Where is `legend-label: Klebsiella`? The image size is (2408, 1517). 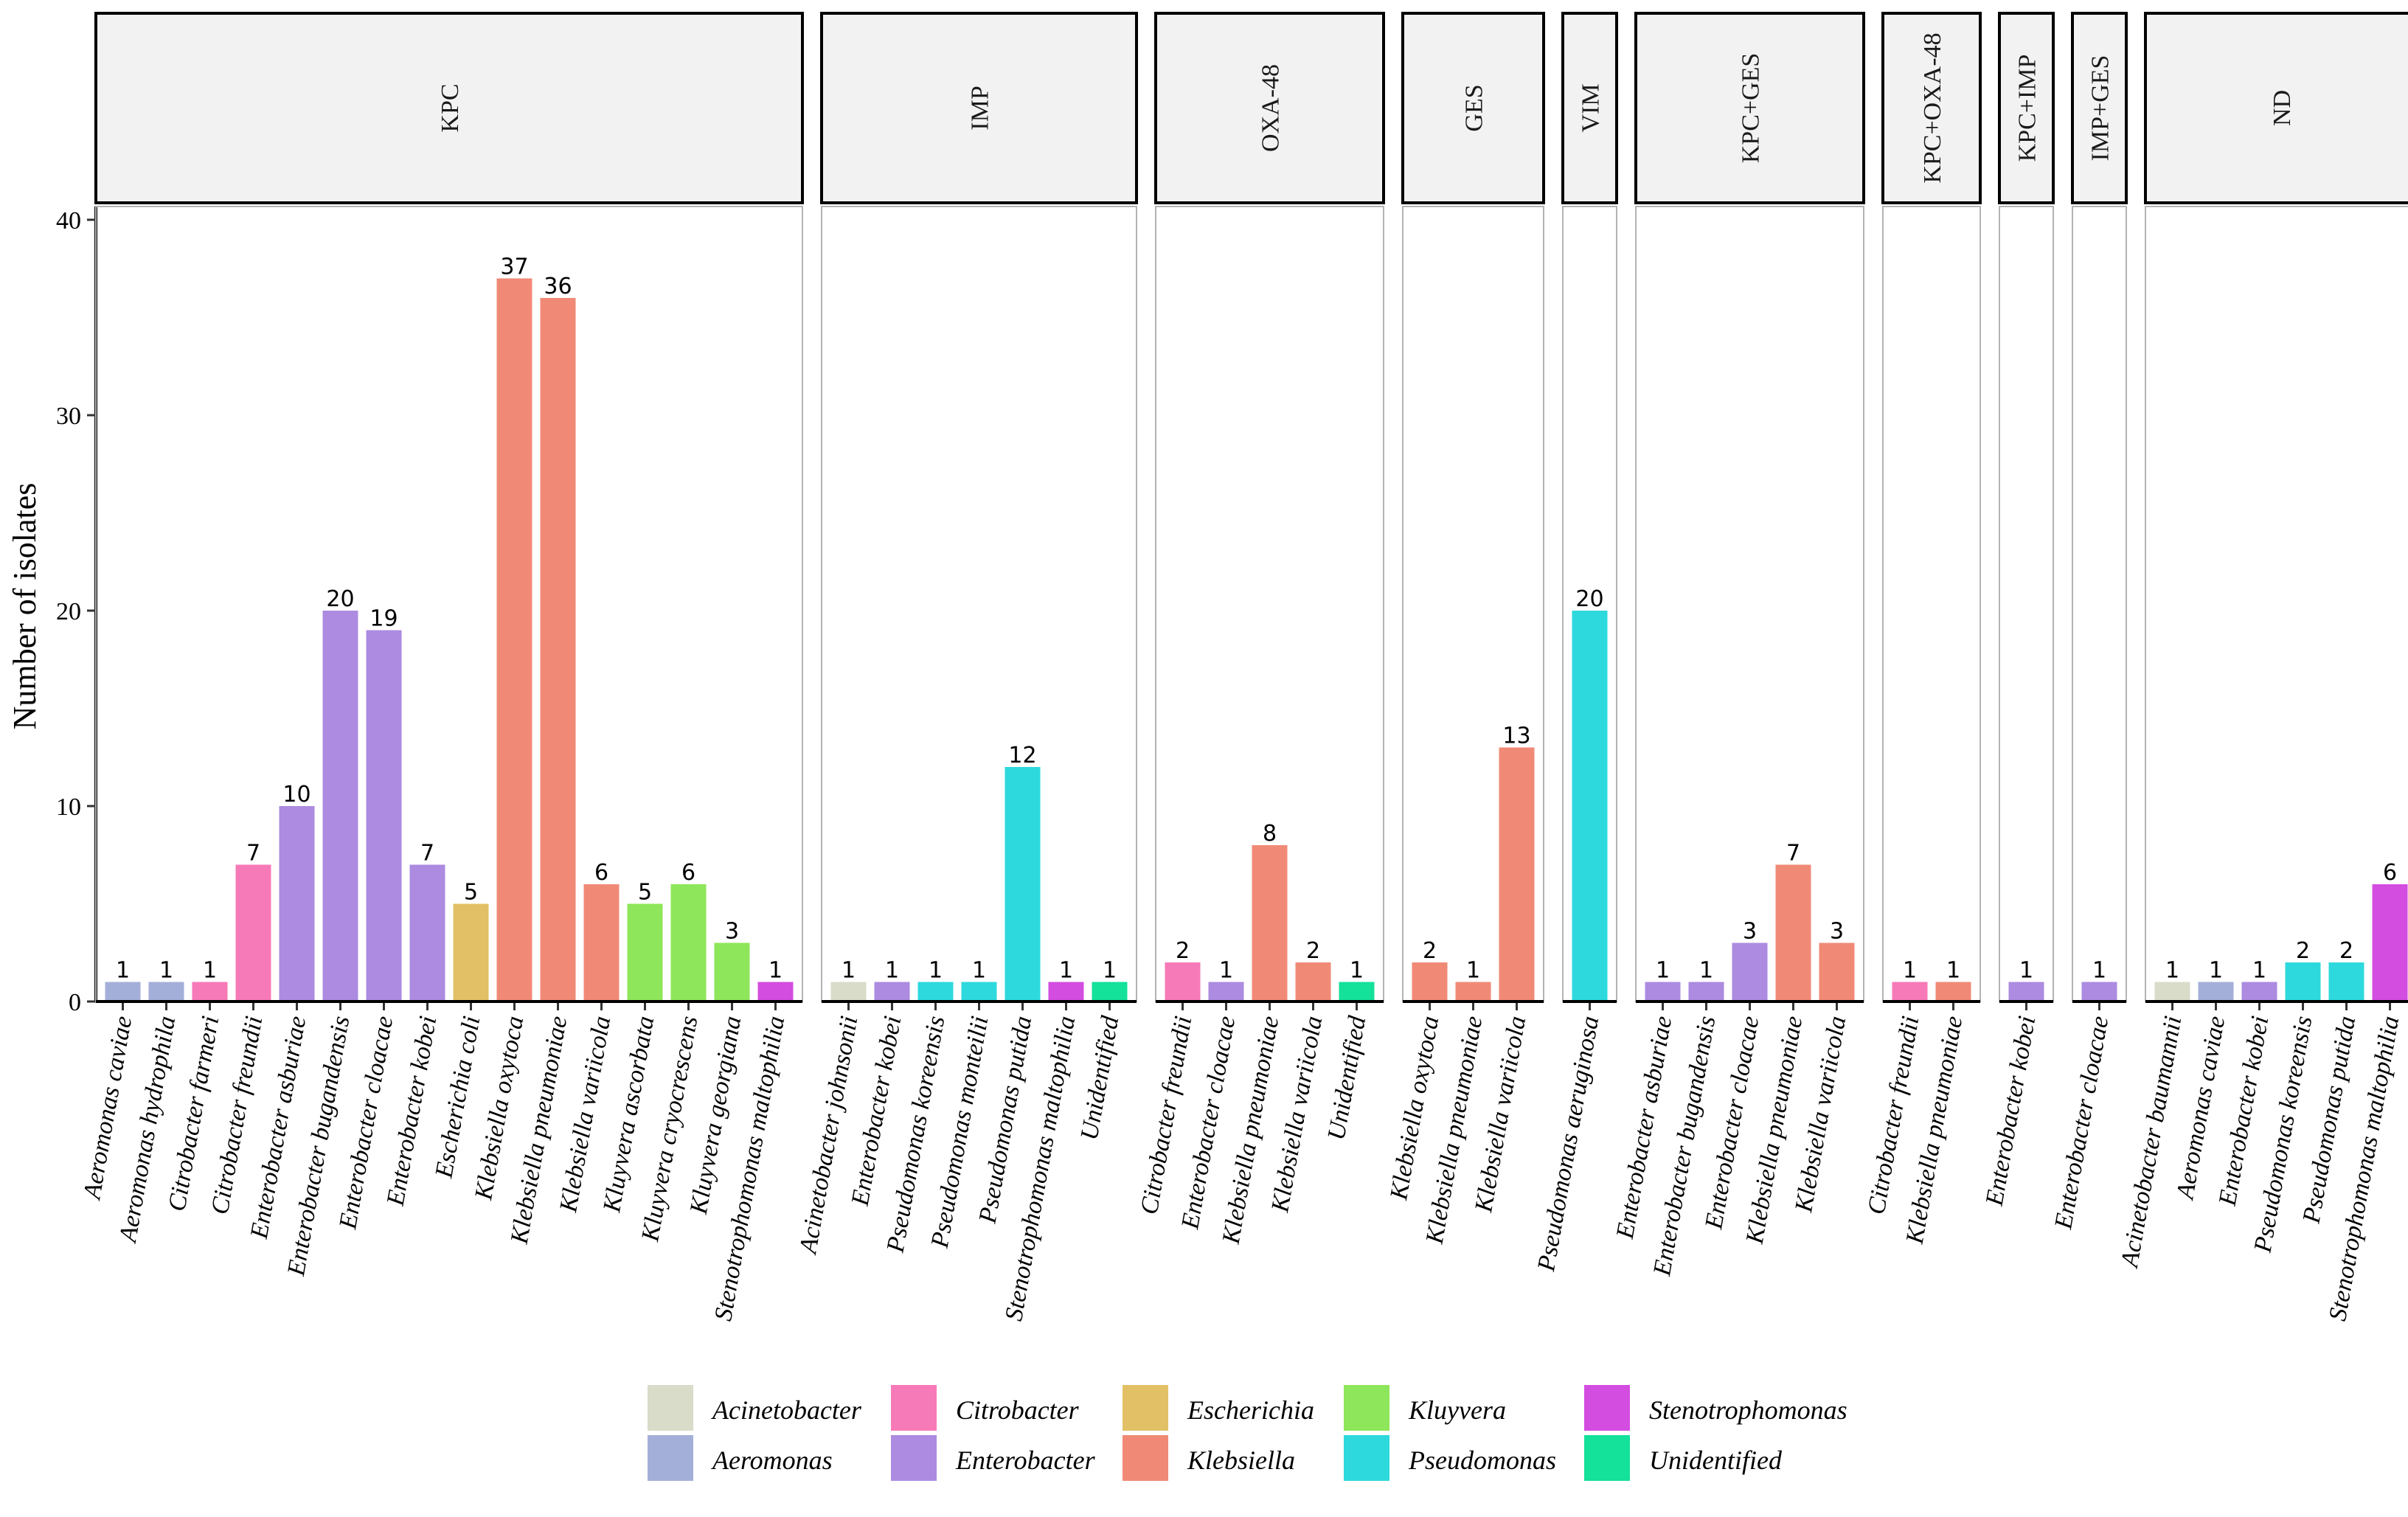
legend-label: Klebsiella is located at coordinates (1241, 1460).